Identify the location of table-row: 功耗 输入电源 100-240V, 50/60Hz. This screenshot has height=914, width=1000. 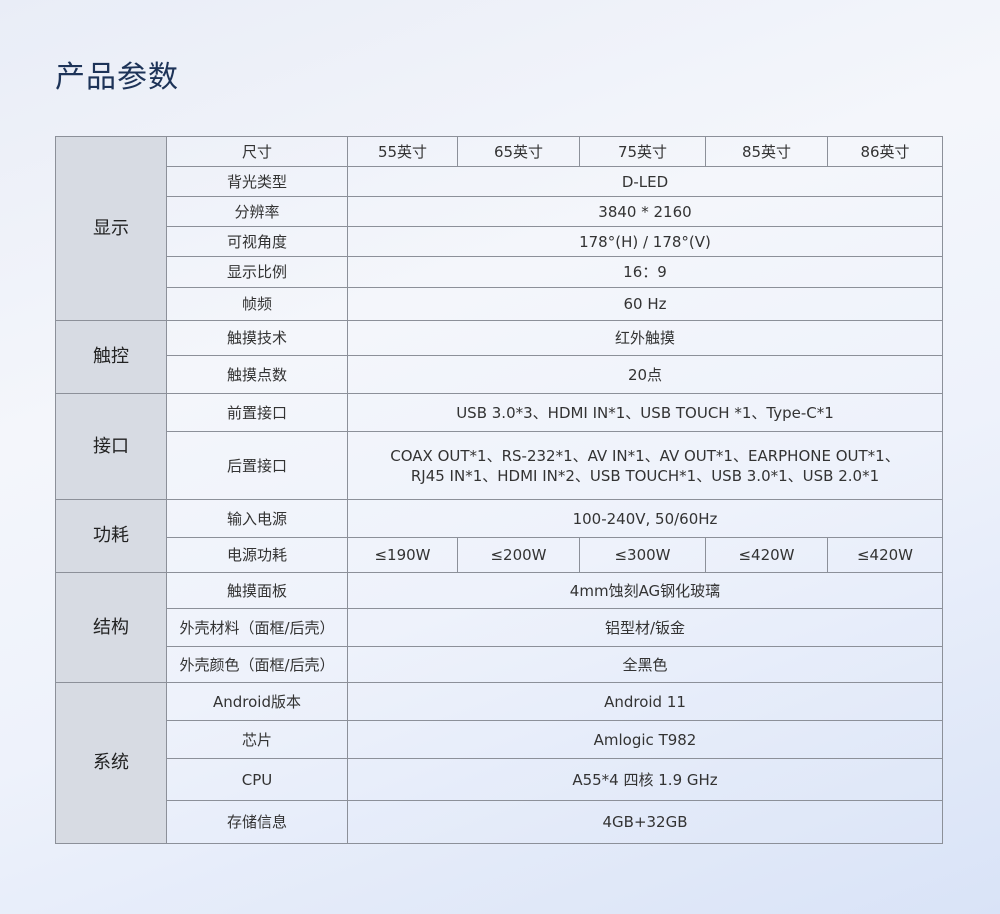
(499, 536).